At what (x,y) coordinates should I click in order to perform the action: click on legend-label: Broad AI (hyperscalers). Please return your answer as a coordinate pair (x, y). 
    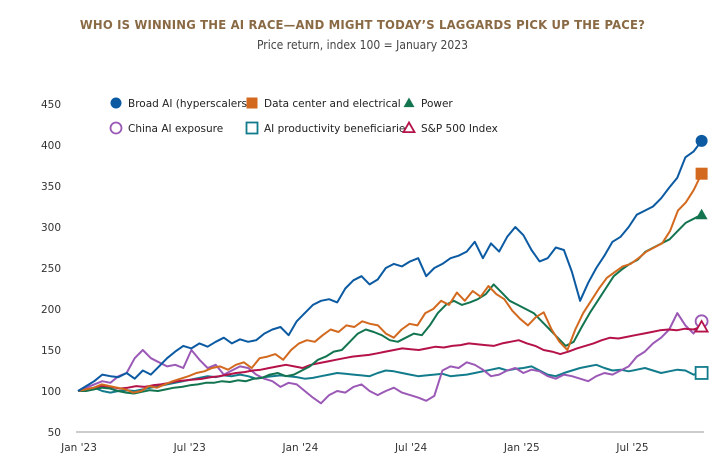
    Looking at the image, I should click on (189, 104).